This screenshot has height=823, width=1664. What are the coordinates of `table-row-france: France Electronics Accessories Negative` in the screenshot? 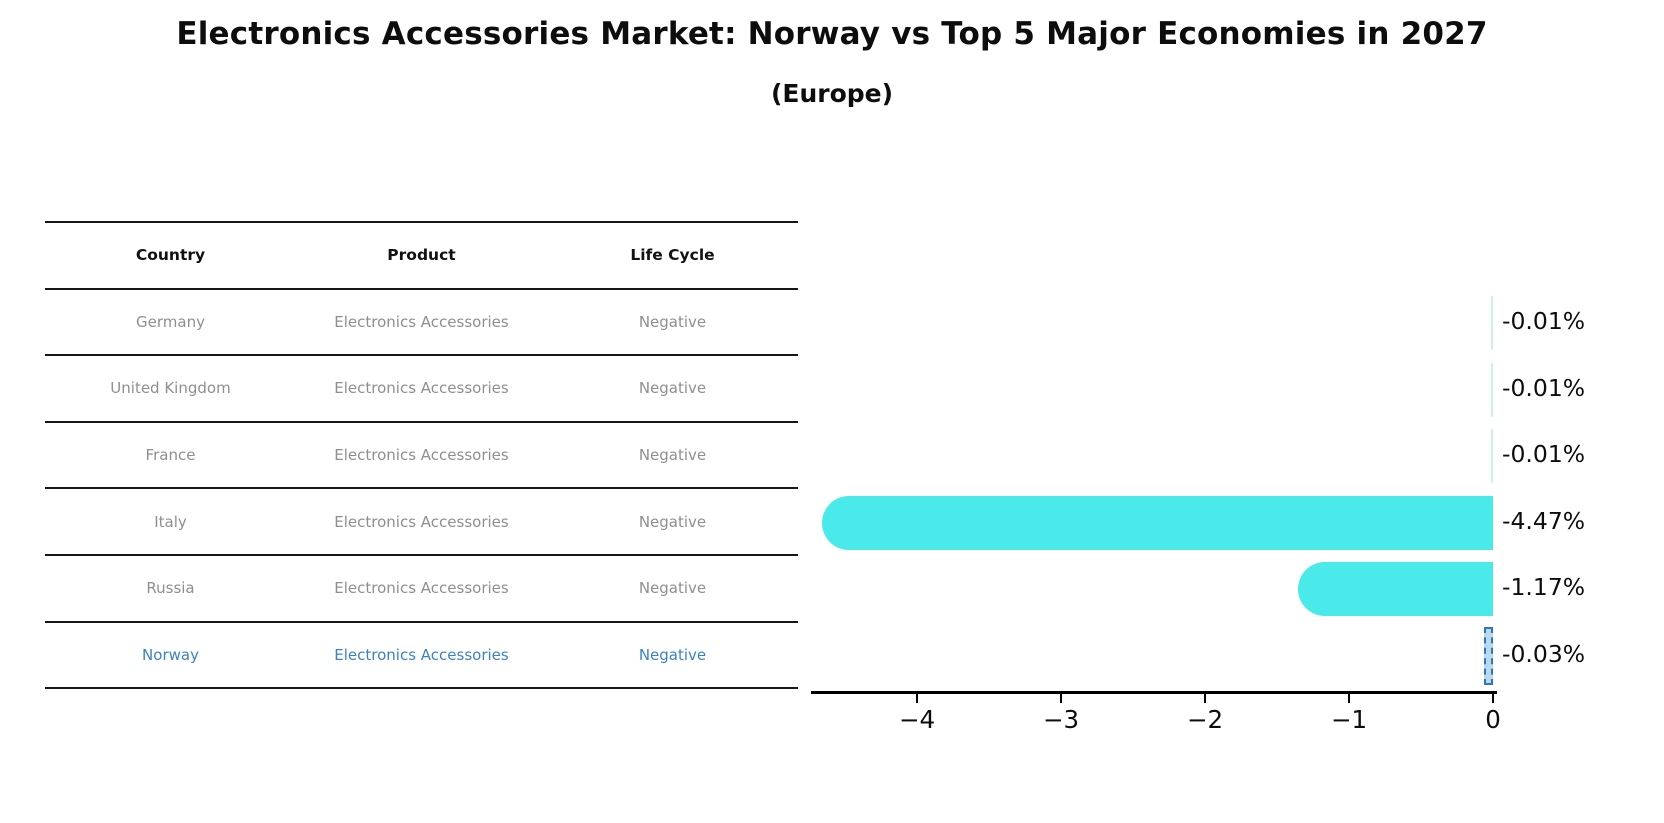 It's located at (421, 456).